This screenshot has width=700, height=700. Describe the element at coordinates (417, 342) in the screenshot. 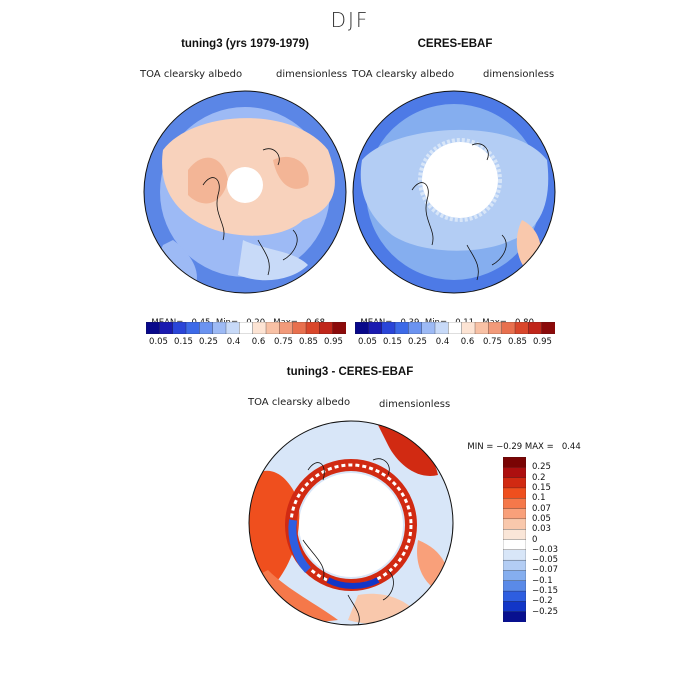

I see `panel2-colorbar-tick-label: 0.25` at that location.